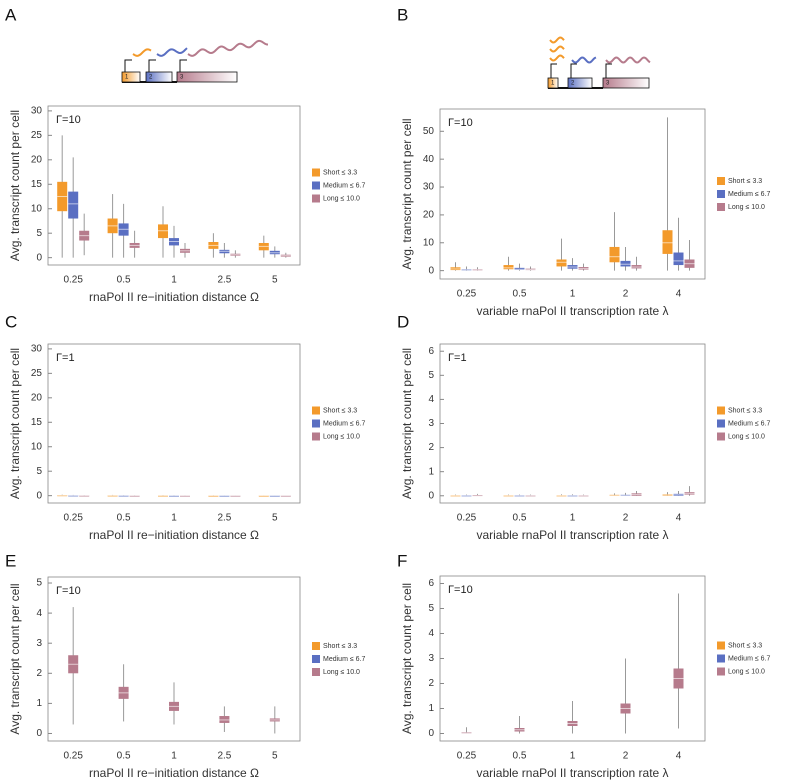 The image size is (786, 784). Describe the element at coordinates (151, 78) in the screenshot. I see `exon-label: 2` at that location.